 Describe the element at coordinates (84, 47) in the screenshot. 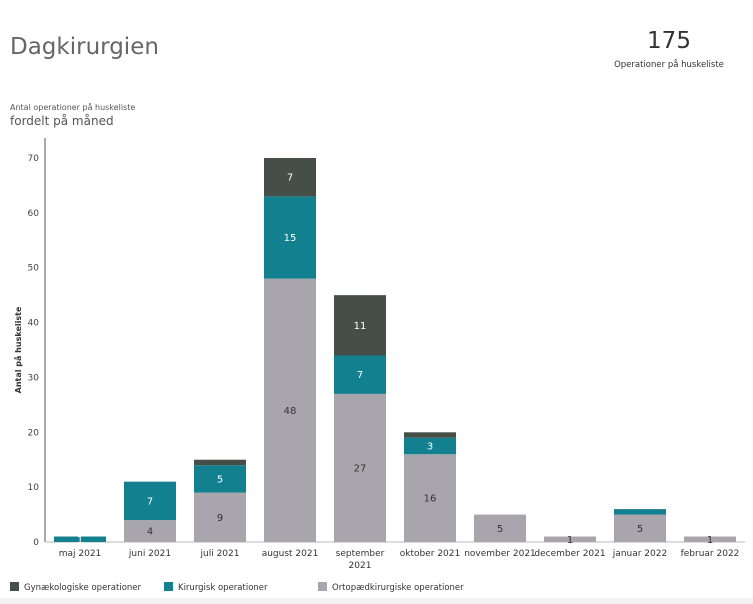

I see `page-title: Dagkirurgien` at that location.